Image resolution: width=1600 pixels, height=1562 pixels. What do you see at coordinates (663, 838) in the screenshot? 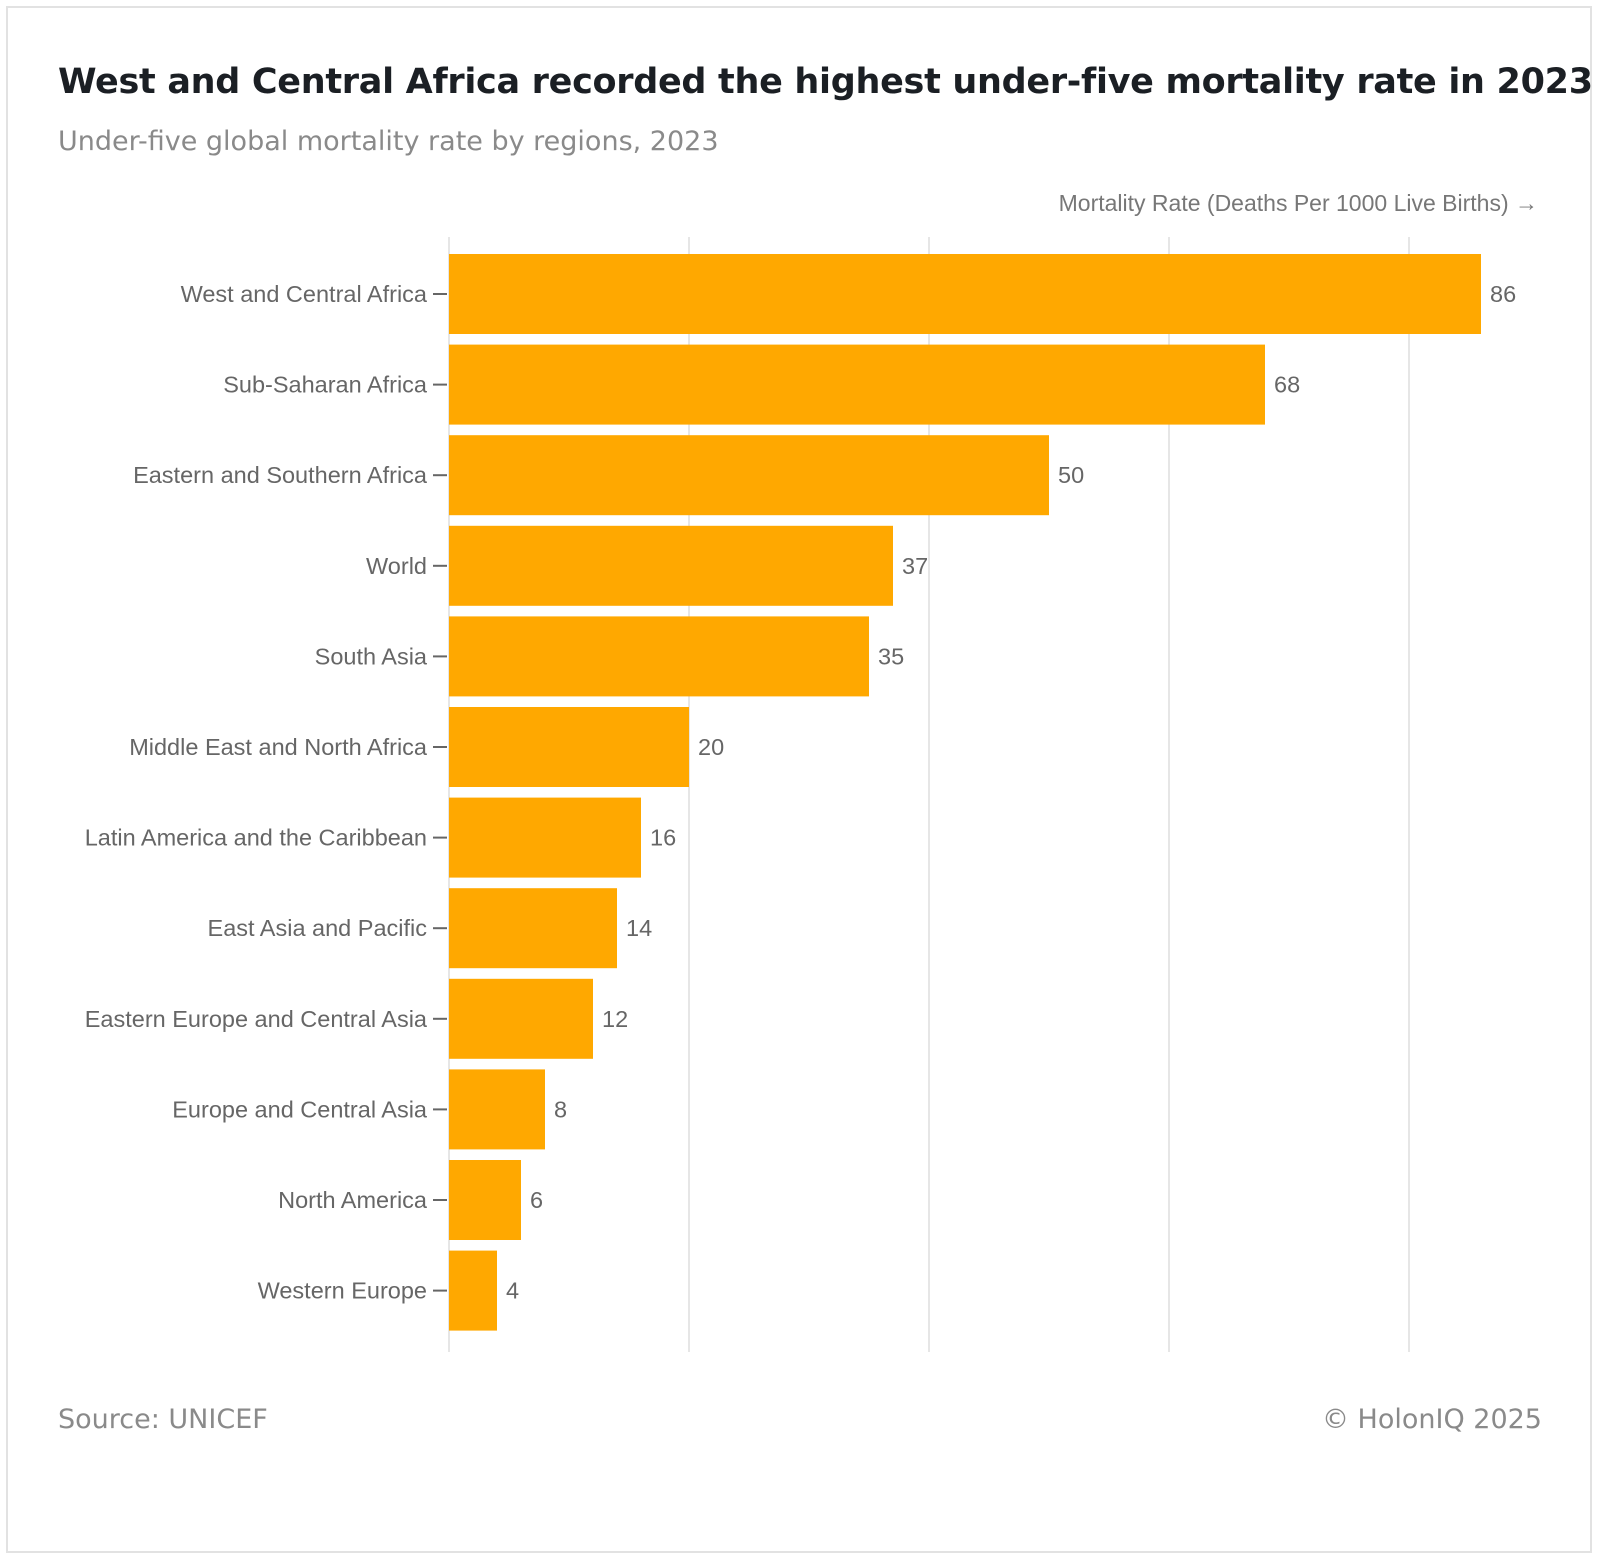
I see `value-label: 16` at bounding box center [663, 838].